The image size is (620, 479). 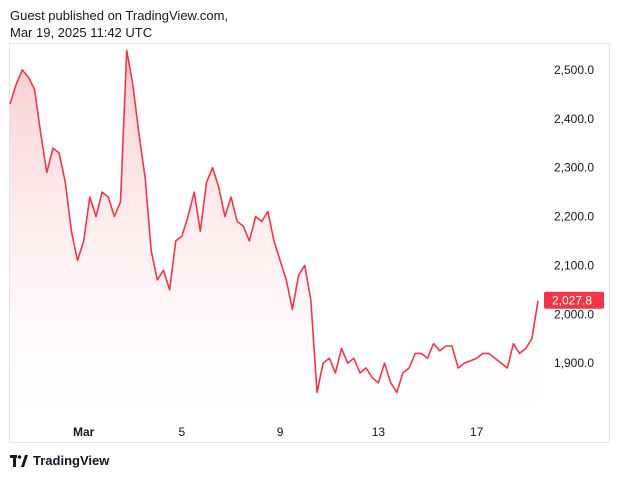 What do you see at coordinates (81, 32) in the screenshot?
I see `publish-date-line: Mar 19, 2025 11:42 UTC` at bounding box center [81, 32].